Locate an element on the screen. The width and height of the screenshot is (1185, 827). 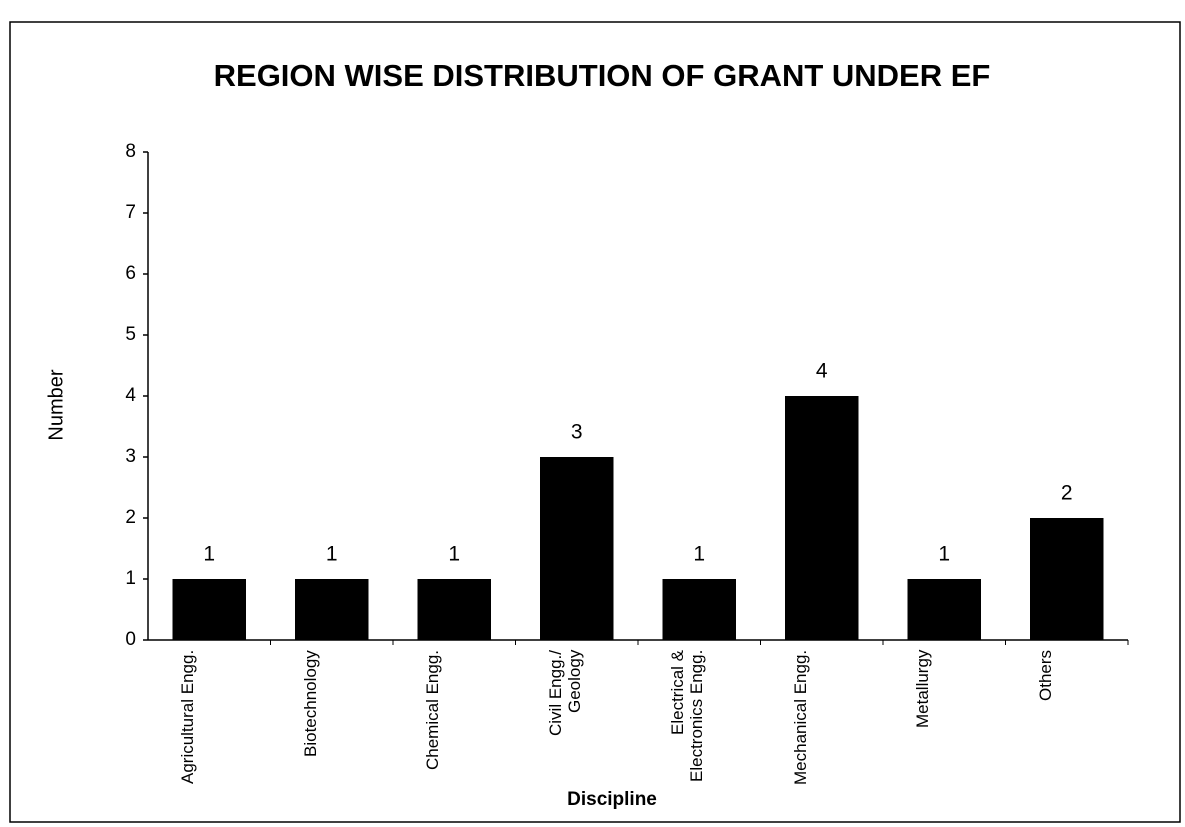
data-label: 2 is located at coordinates (1067, 493).